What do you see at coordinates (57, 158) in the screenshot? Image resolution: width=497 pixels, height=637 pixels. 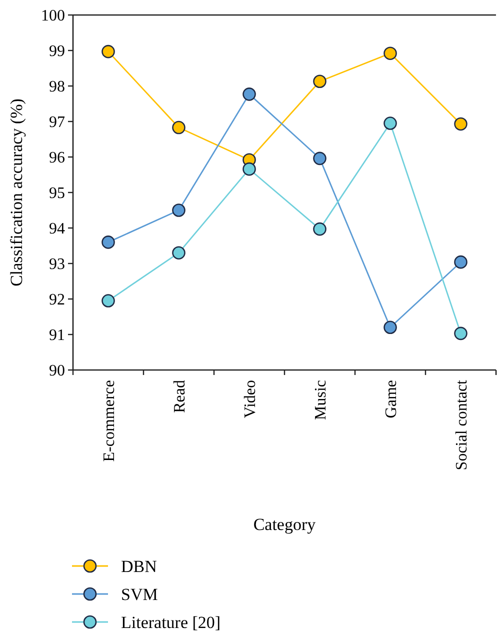 I see `y-tick-label: 96` at bounding box center [57, 158].